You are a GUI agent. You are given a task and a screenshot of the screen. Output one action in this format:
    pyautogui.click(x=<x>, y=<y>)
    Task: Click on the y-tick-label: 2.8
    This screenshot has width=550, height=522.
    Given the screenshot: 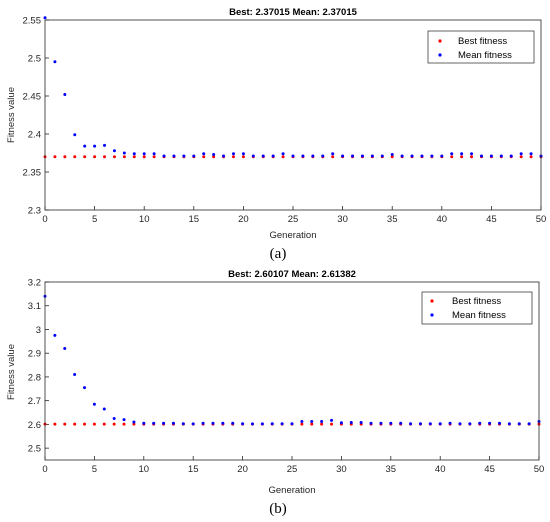 What is the action you would take?
    pyautogui.click(x=34, y=377)
    